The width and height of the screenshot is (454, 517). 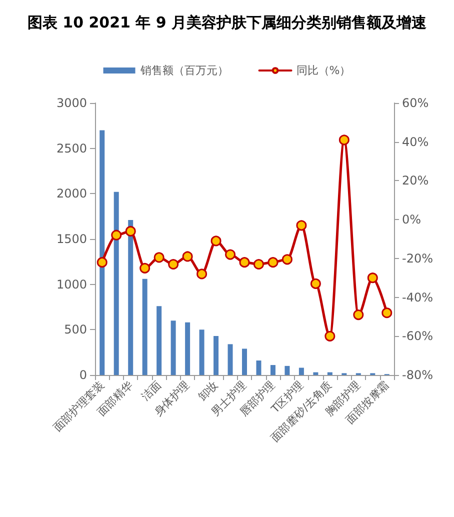 What do you see at coordinates (323, 70) in the screenshot?
I see `legend-label: 同比（%）` at bounding box center [323, 70].